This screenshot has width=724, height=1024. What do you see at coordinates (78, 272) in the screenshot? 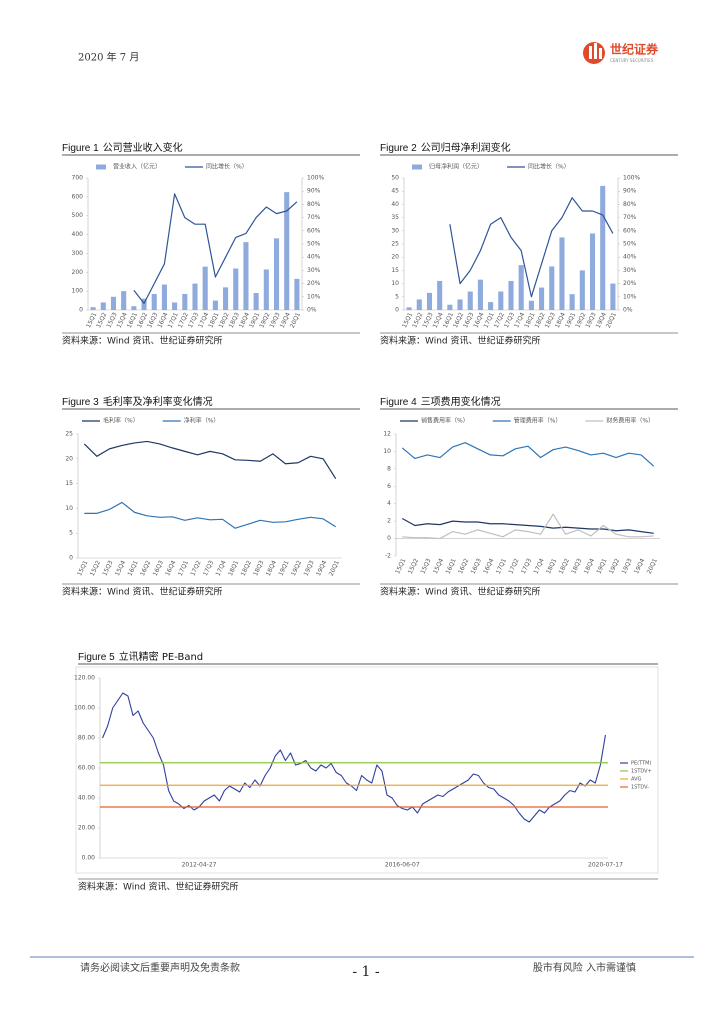
I see `y-tick-label: 200` at bounding box center [78, 272].